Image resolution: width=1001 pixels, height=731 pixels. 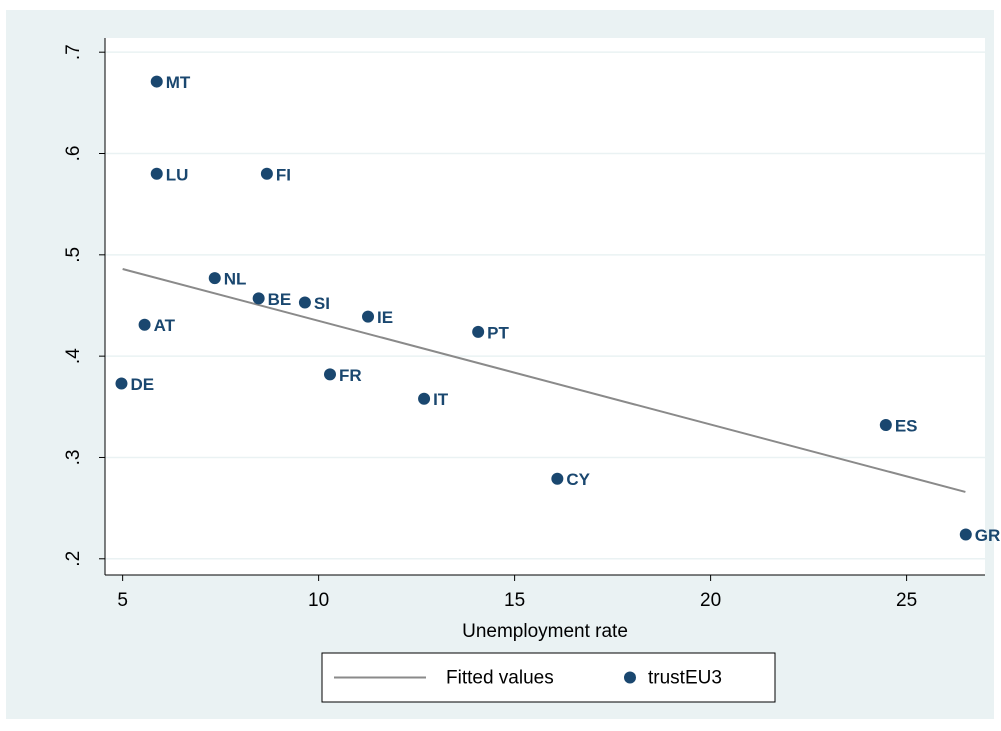 I want to click on x-tick-label: 15, so click(x=514, y=600).